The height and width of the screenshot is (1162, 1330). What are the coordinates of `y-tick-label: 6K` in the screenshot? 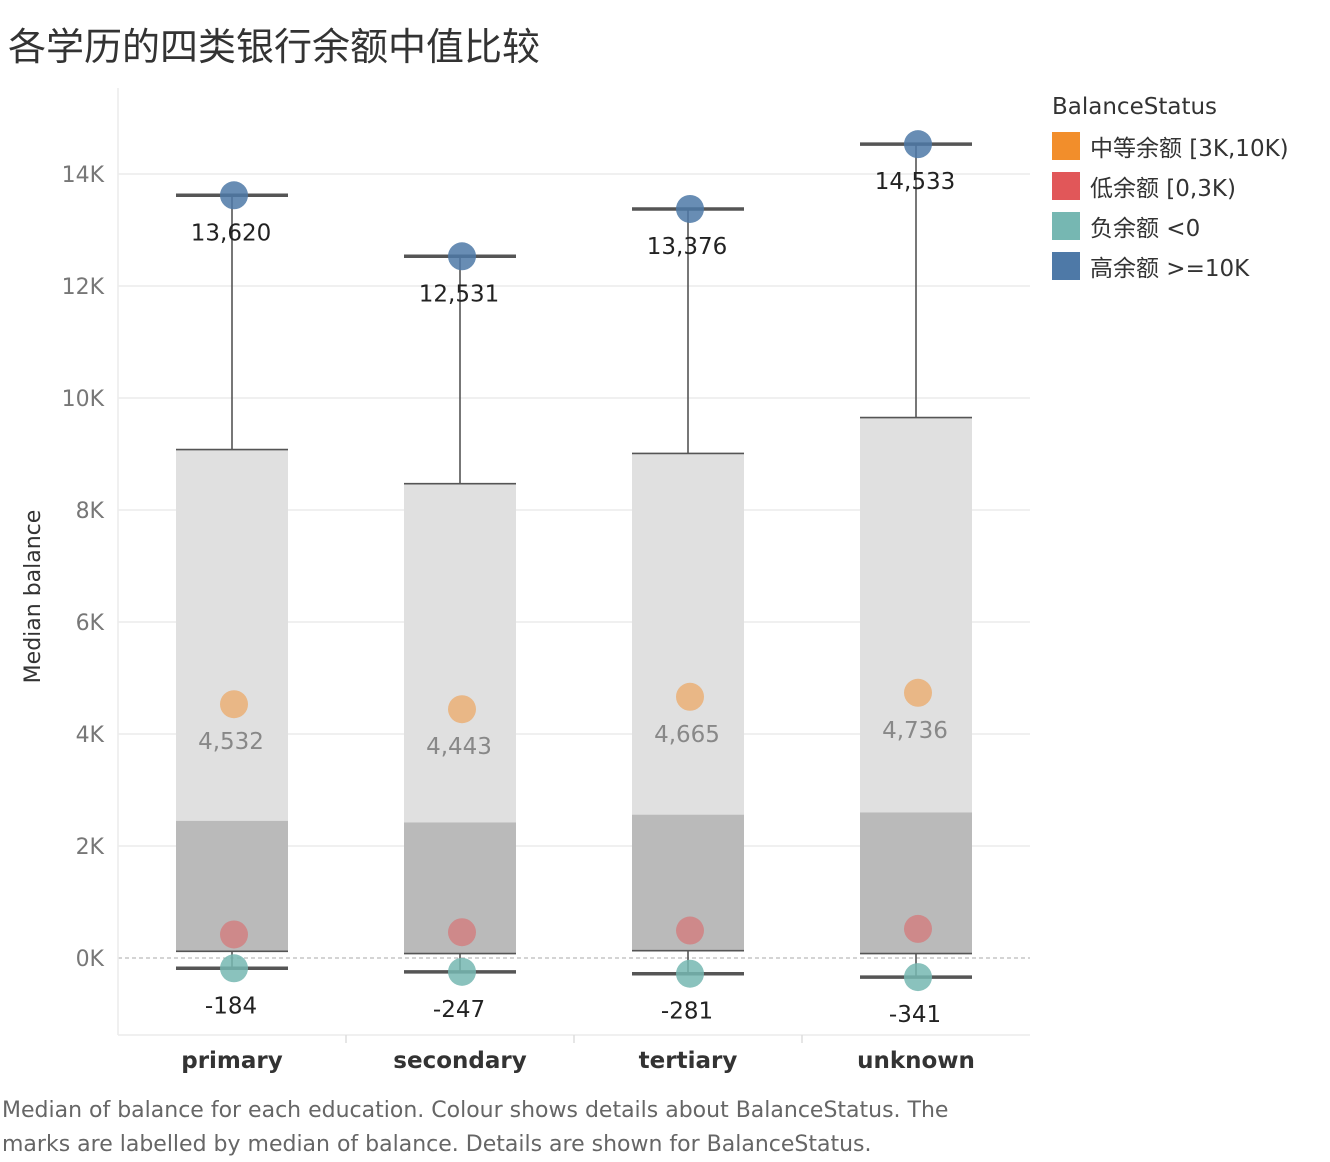 It's located at (90, 623).